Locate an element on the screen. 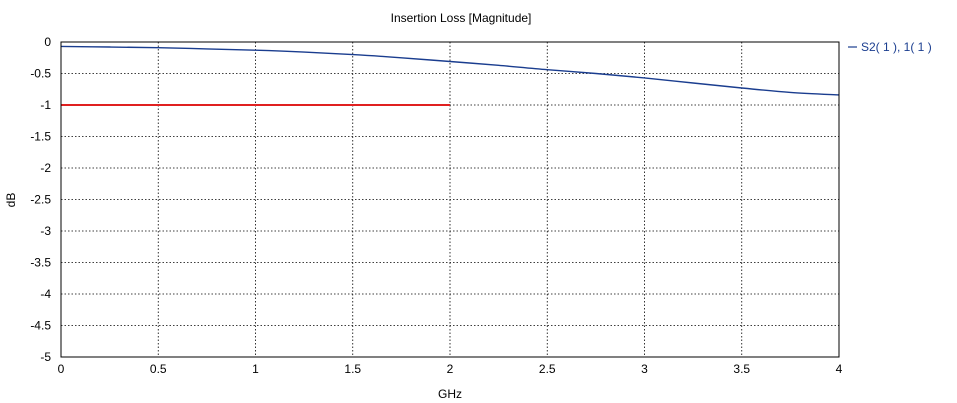 The image size is (957, 403). x-tick-label-1p5: 1.5 is located at coordinates (352, 369).